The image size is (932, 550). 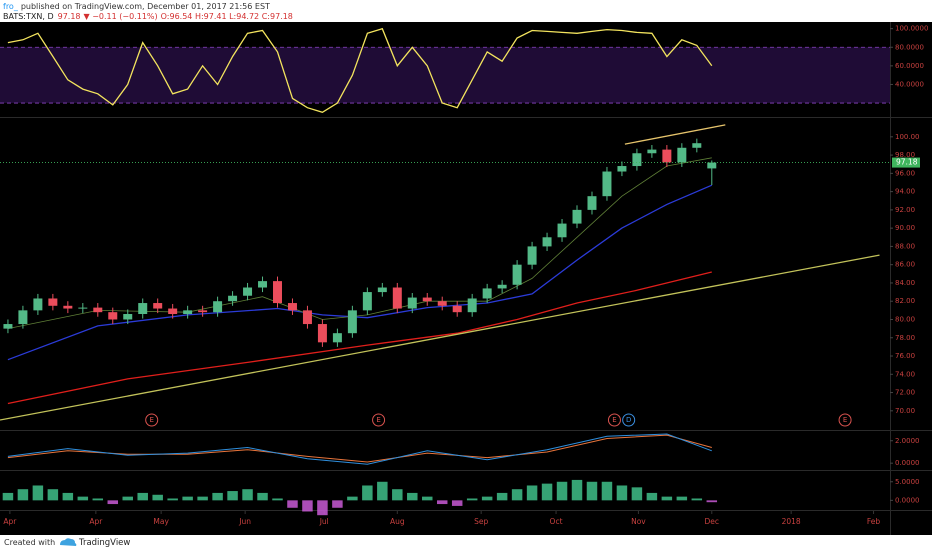 I want to click on x-tick-label: Dec, so click(x=712, y=521).